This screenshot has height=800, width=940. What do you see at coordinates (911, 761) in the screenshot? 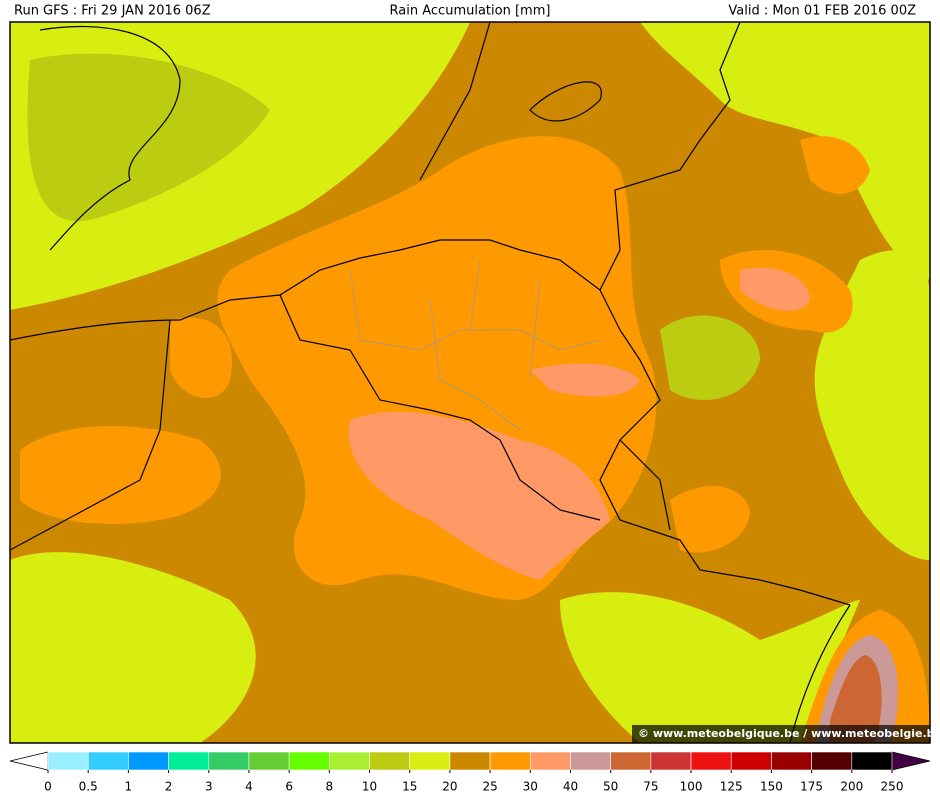
I see `over-triangle` at bounding box center [911, 761].